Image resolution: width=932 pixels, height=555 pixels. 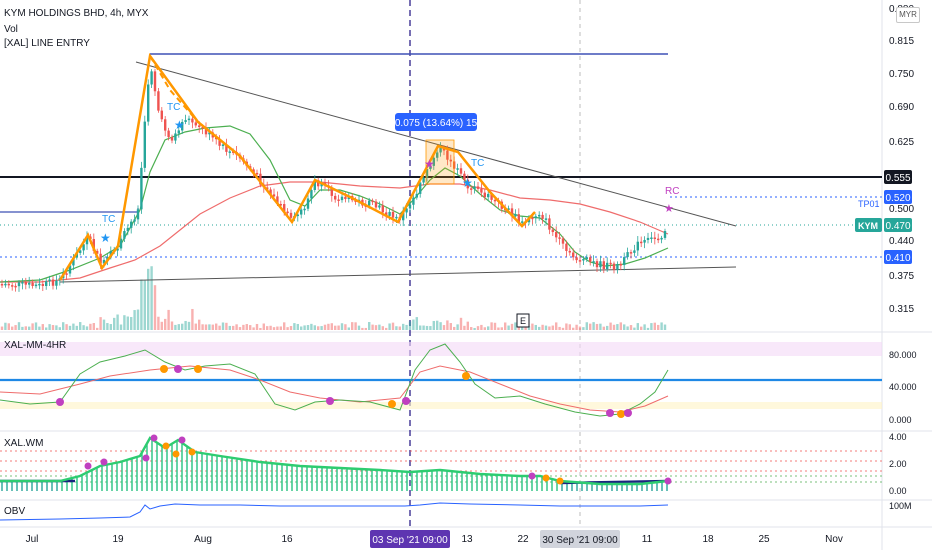 I want to click on time-axis: Jul 19 Aug 16 13 22 11 18 25 Nov, so click(x=434, y=539).